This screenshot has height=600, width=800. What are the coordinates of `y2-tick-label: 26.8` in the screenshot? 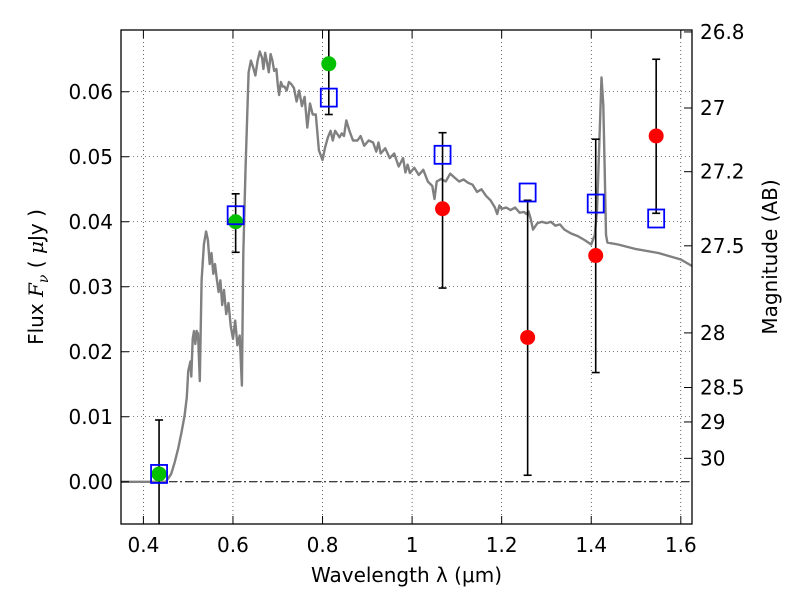 It's located at (722, 32).